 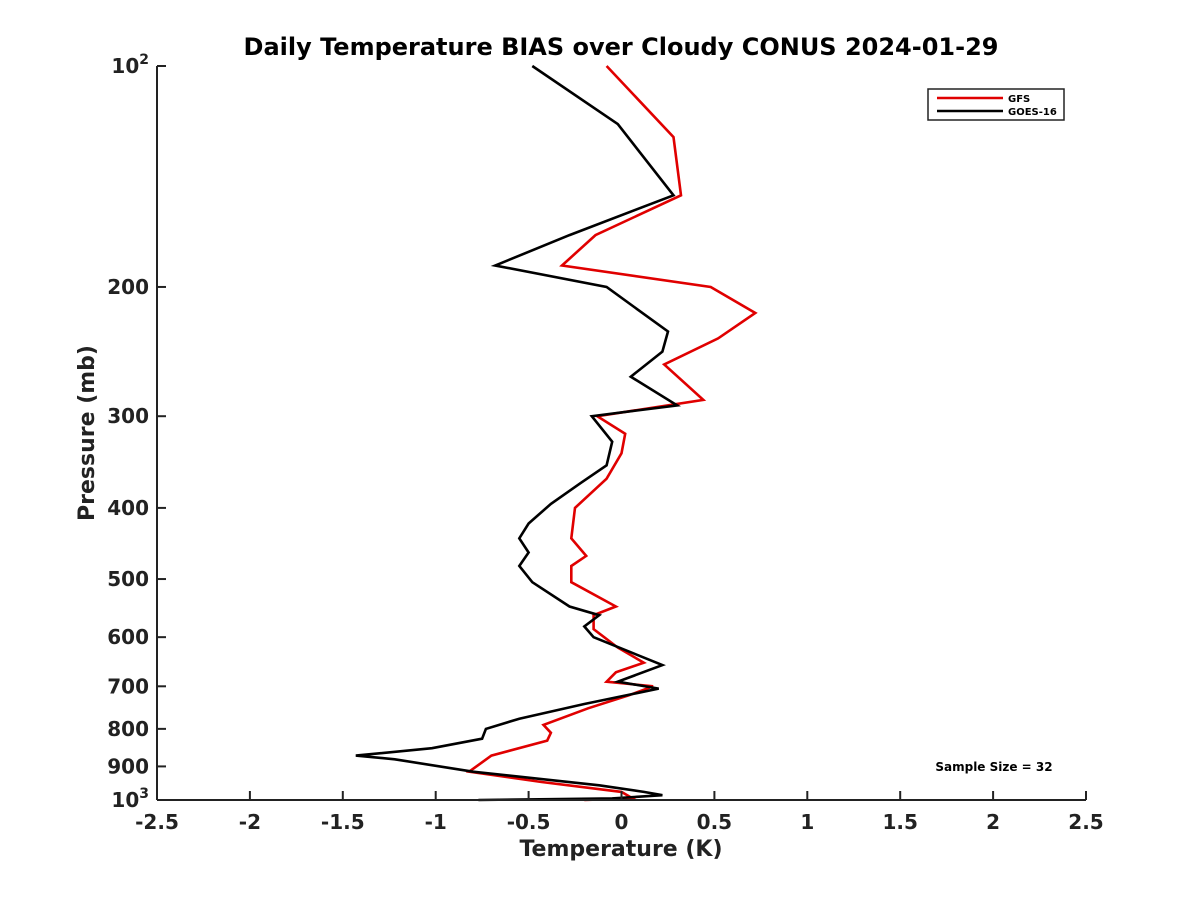 What do you see at coordinates (807, 822) in the screenshot?
I see `x-tick-label: 1` at bounding box center [807, 822].